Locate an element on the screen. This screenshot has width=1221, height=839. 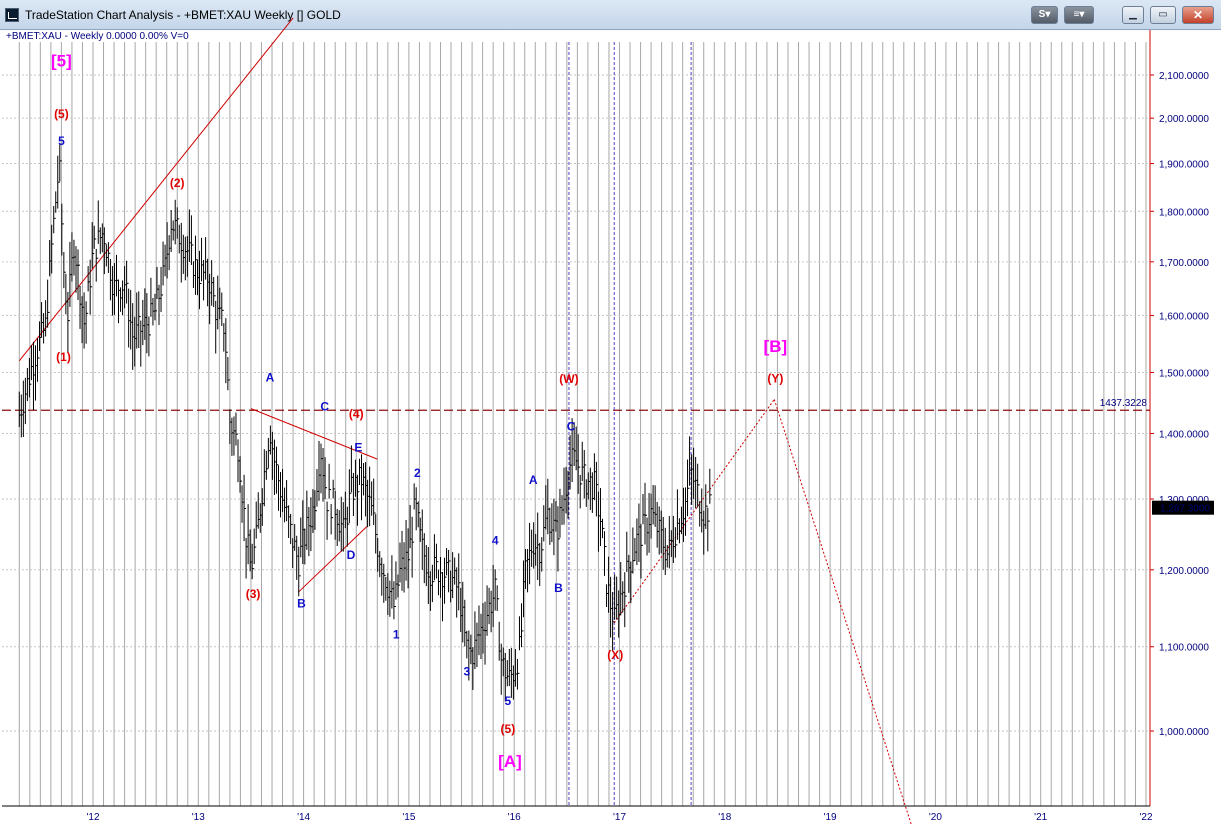
y-tick-label: 1,400.0000 is located at coordinates (1184, 435).